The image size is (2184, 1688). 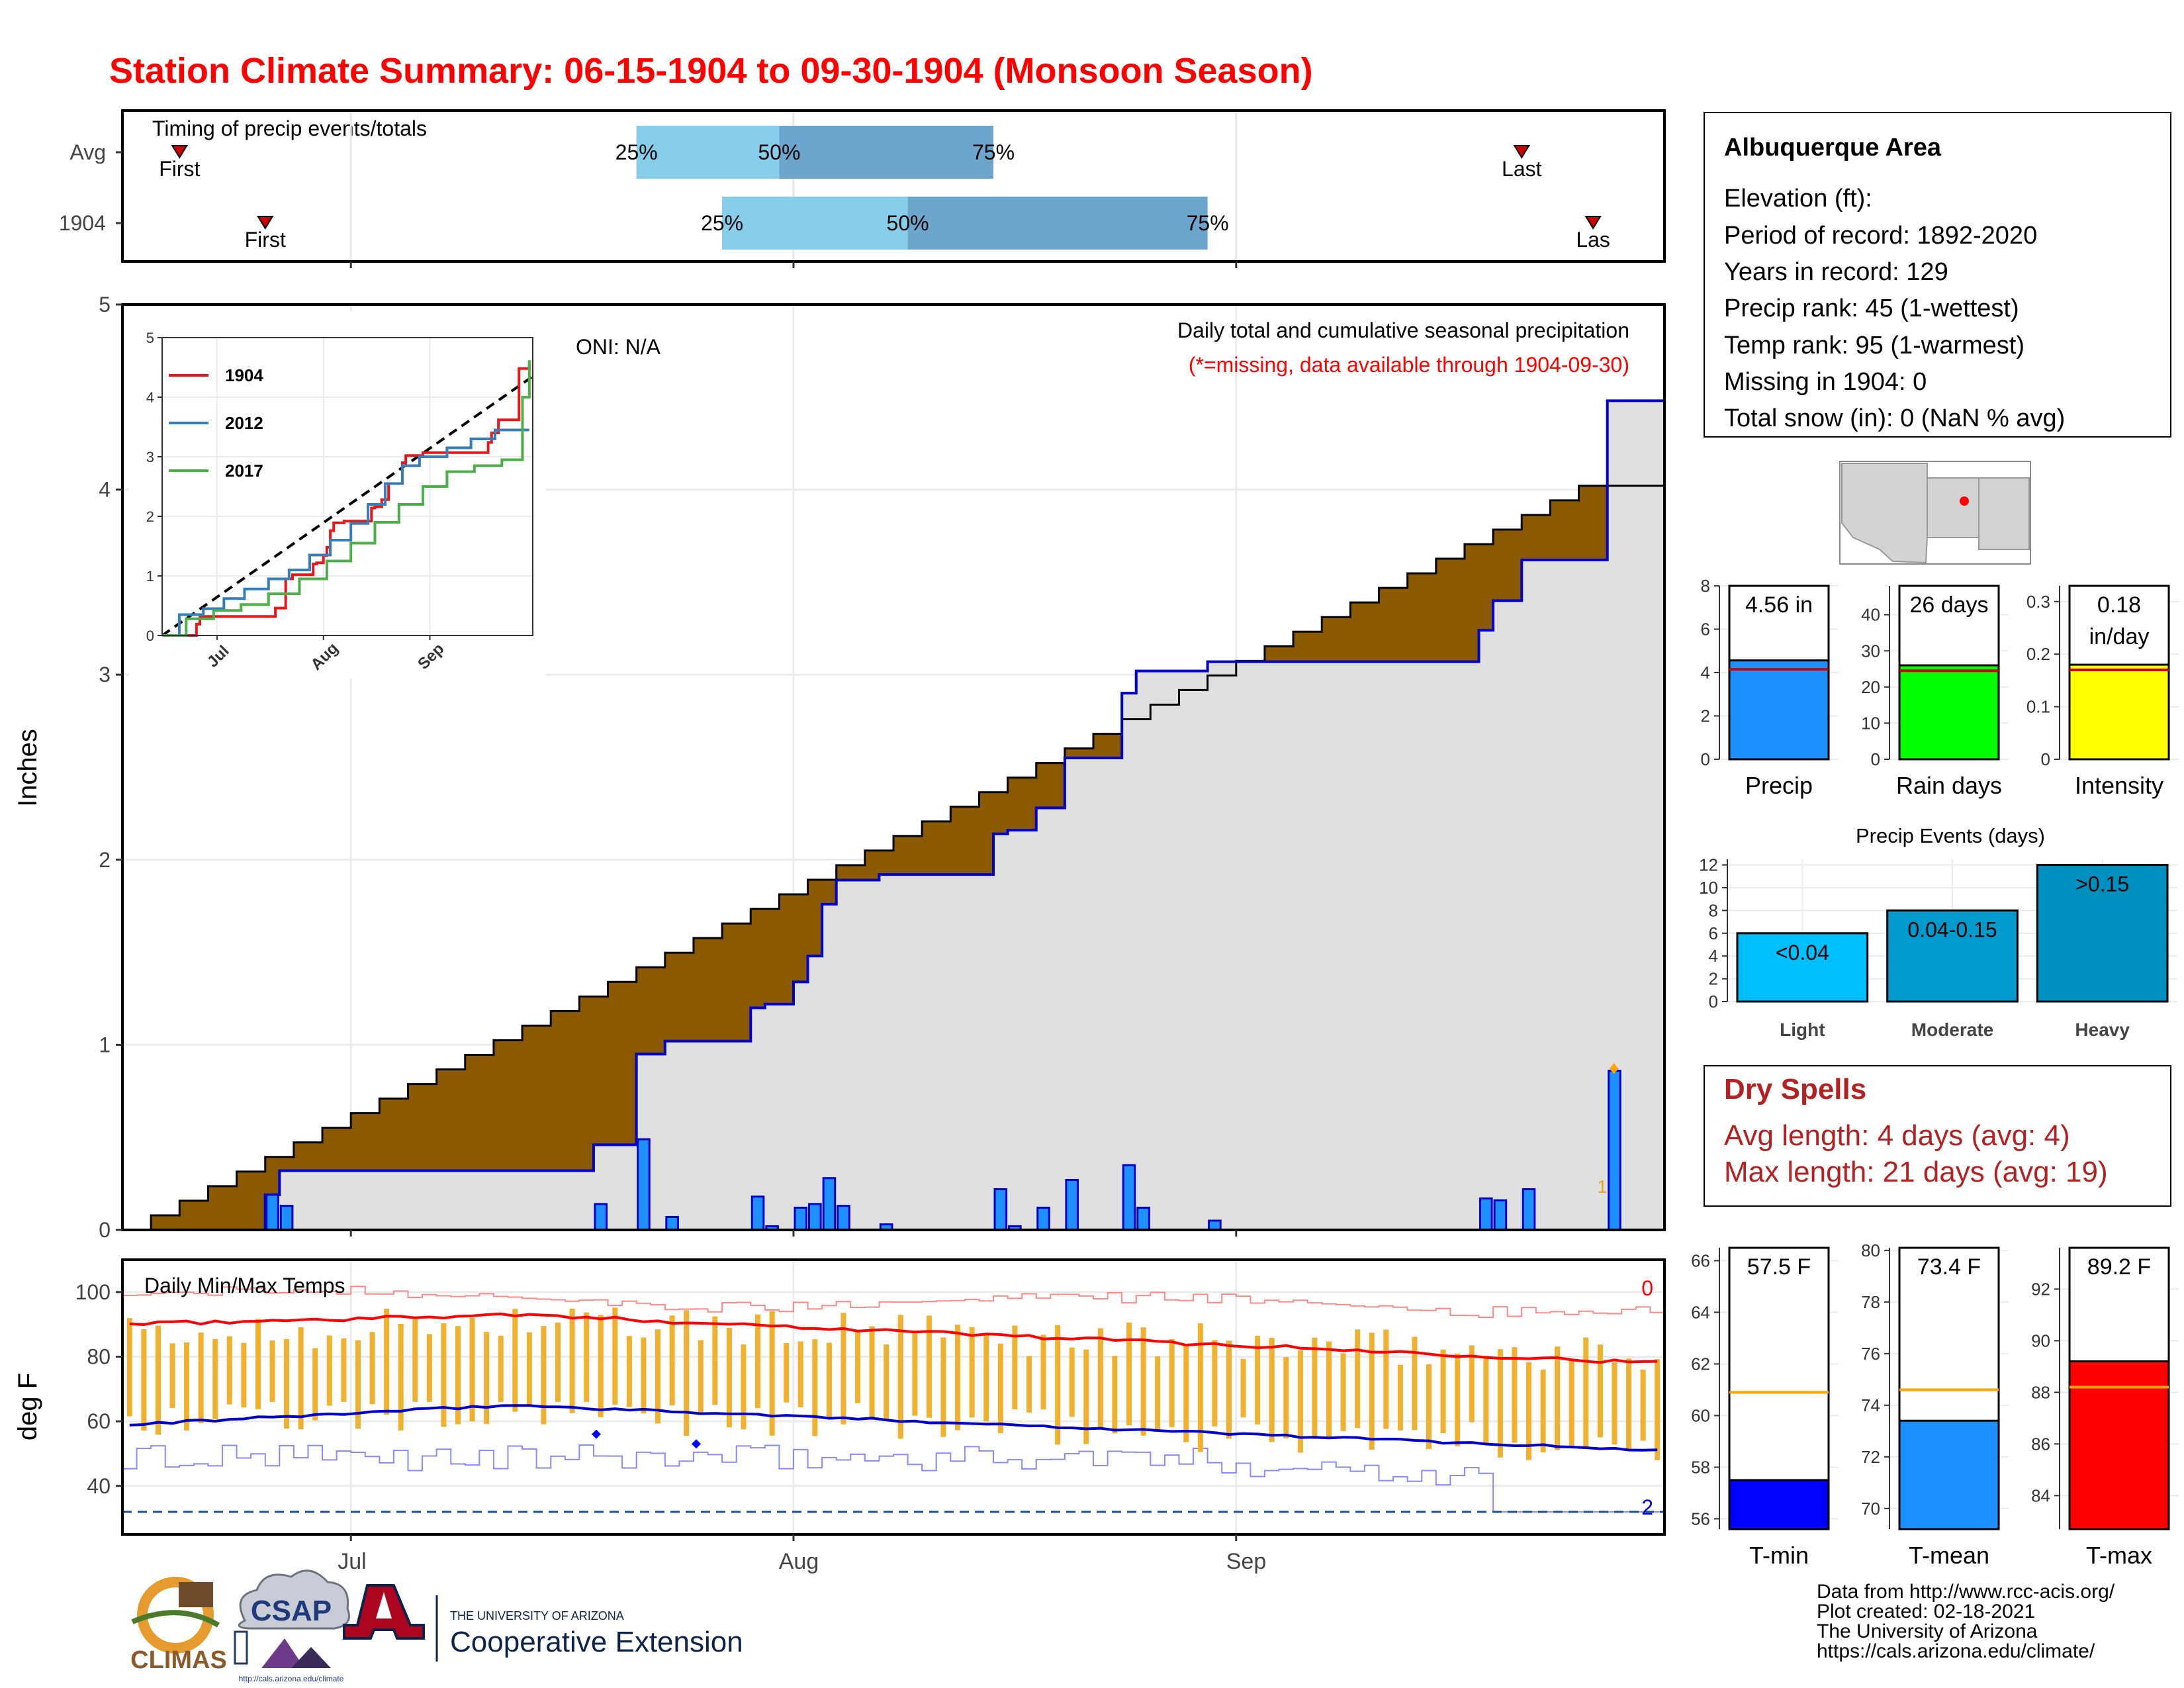 I want to click on y-tick-label: 1, so click(x=105, y=1044).